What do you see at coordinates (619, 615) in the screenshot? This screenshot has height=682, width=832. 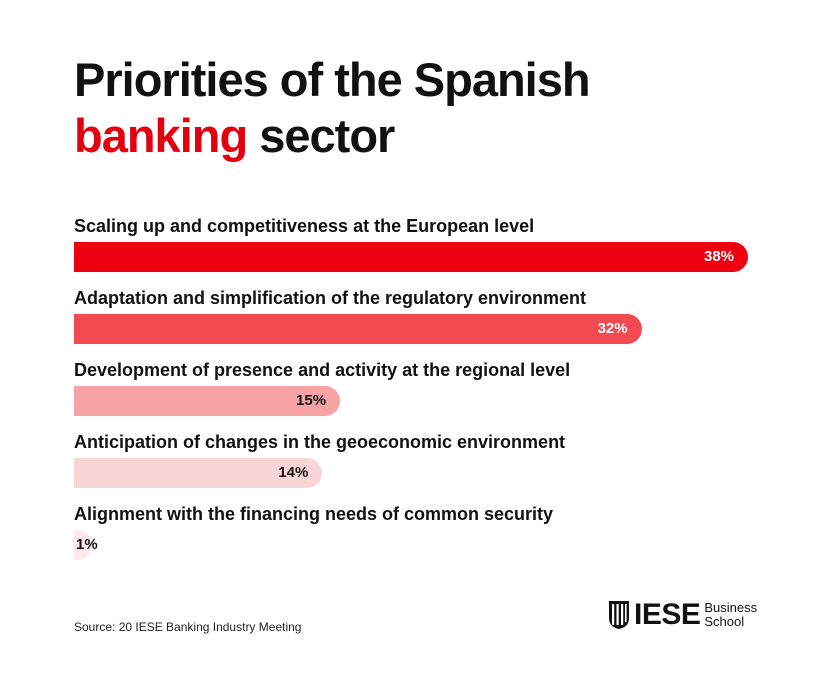 I see `iese-seal-icon` at bounding box center [619, 615].